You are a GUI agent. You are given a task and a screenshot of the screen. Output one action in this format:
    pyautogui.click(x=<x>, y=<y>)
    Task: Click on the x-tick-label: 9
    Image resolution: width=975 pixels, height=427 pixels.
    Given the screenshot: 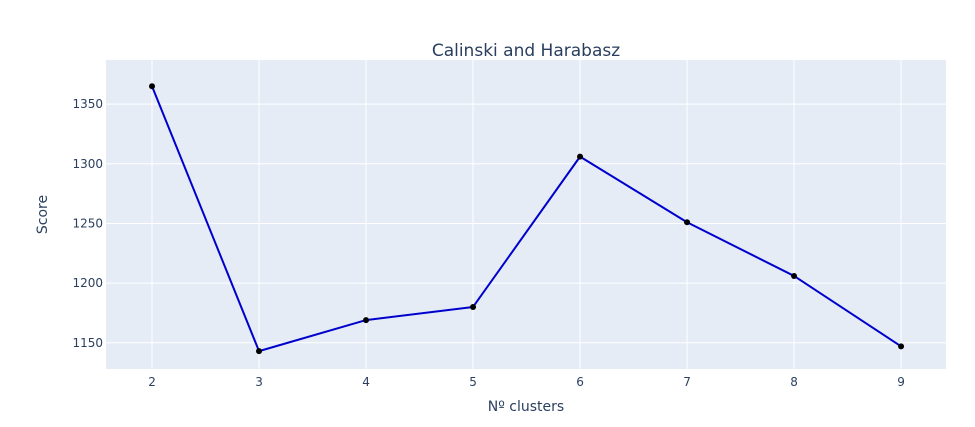 What is the action you would take?
    pyautogui.click(x=901, y=382)
    